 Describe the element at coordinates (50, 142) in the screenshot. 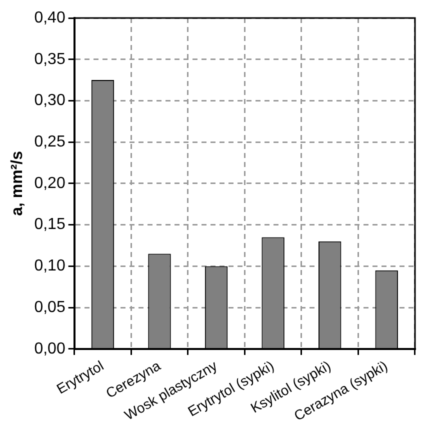

I see `y-tick-label: 0,25` at that location.